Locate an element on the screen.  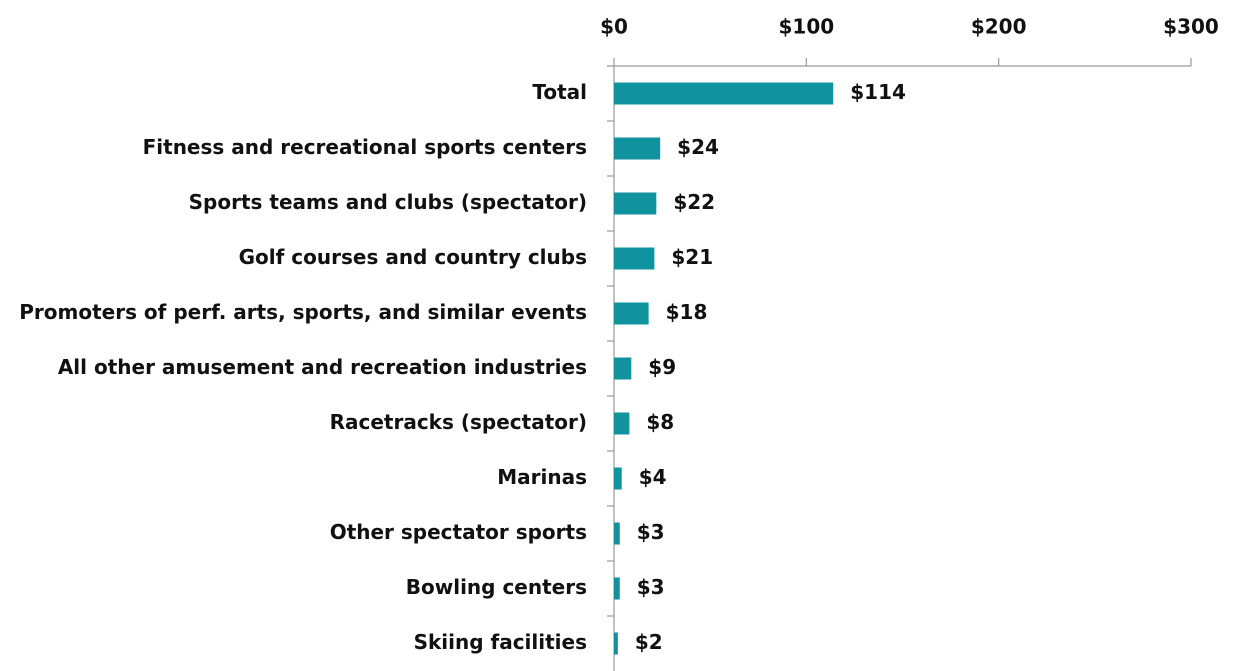
value-label: $22 is located at coordinates (694, 202).